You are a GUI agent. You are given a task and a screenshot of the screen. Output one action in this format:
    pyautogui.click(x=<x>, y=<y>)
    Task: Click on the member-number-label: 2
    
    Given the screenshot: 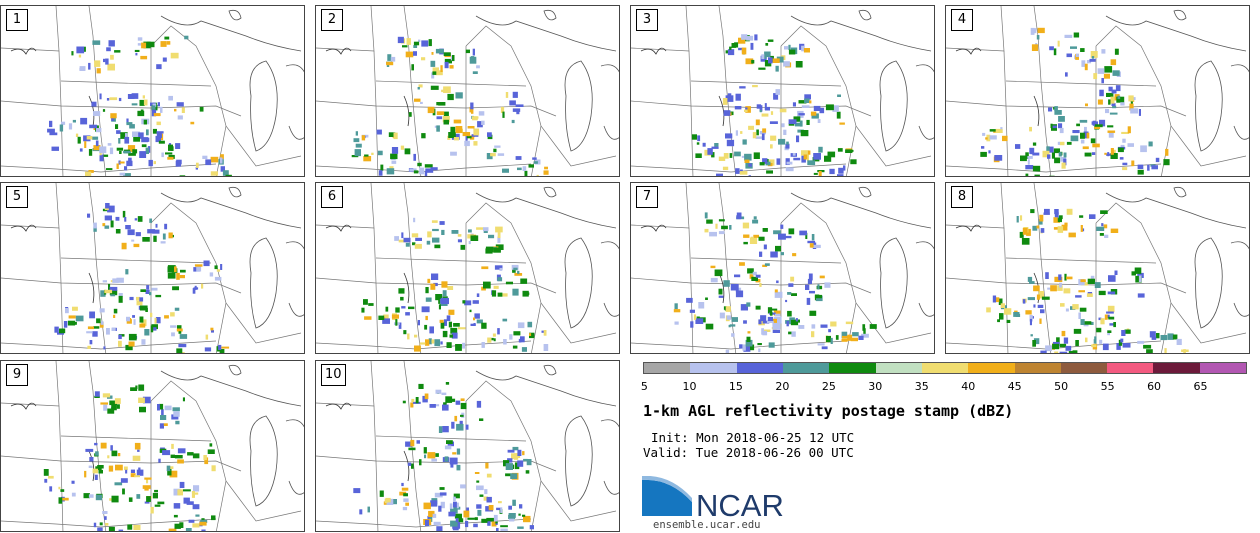 What is the action you would take?
    pyautogui.click(x=332, y=20)
    